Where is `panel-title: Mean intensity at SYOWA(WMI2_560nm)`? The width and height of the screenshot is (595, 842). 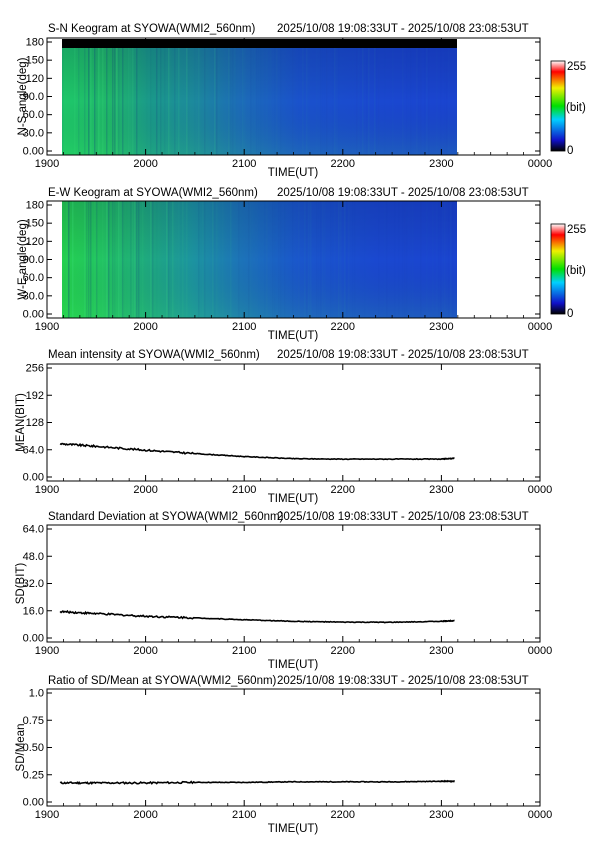
panel-title: Mean intensity at SYOWA(WMI2_560nm) is located at coordinates (154, 355).